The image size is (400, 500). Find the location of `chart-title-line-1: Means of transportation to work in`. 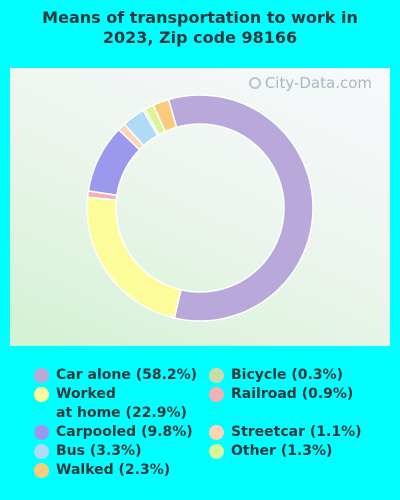

chart-title-line-1: Means of transportation to work in is located at coordinates (200, 17).